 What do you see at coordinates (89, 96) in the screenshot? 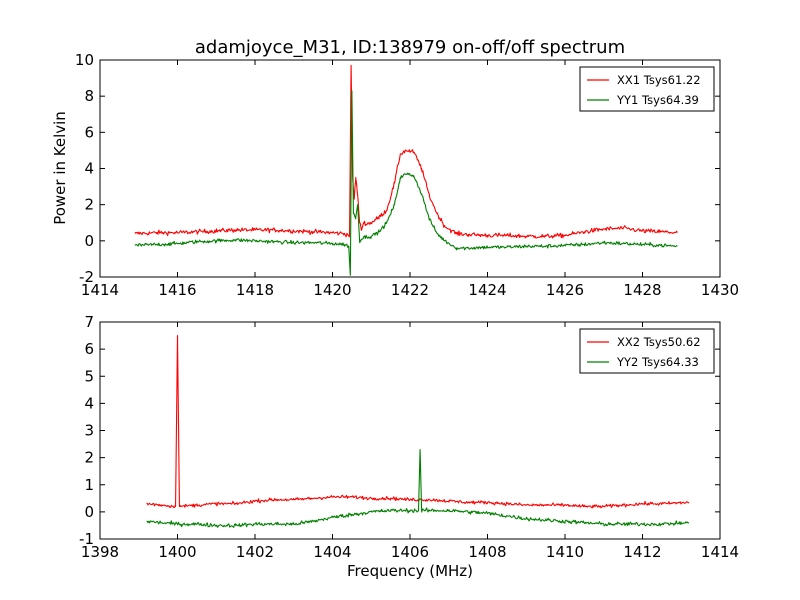
I see `y-tick-label: 8` at bounding box center [89, 96].